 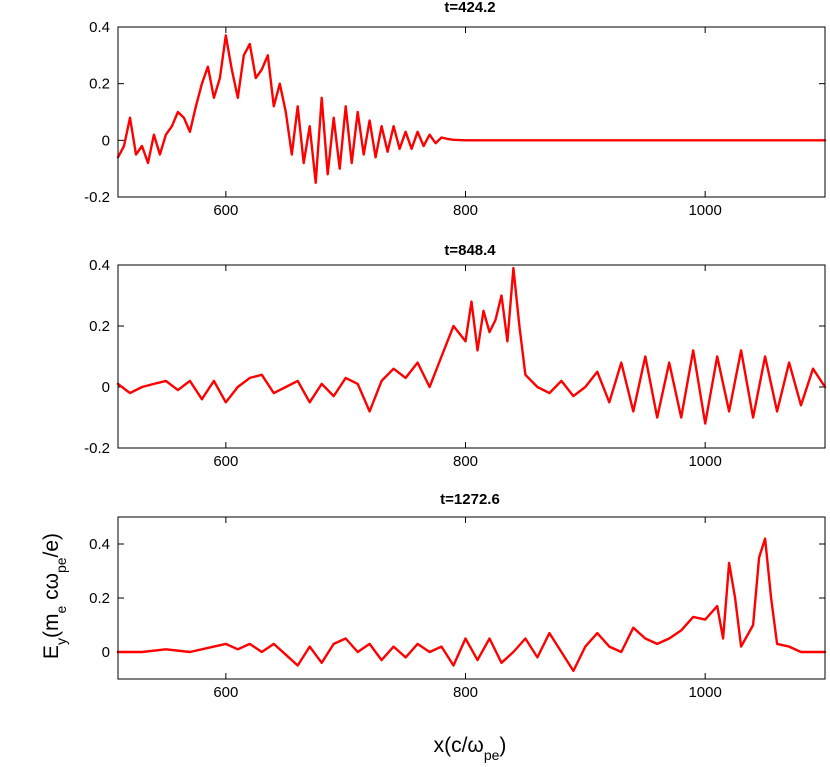 What do you see at coordinates (99, 84) in the screenshot?
I see `panel-1-y-tick-label: 0.2` at bounding box center [99, 84].